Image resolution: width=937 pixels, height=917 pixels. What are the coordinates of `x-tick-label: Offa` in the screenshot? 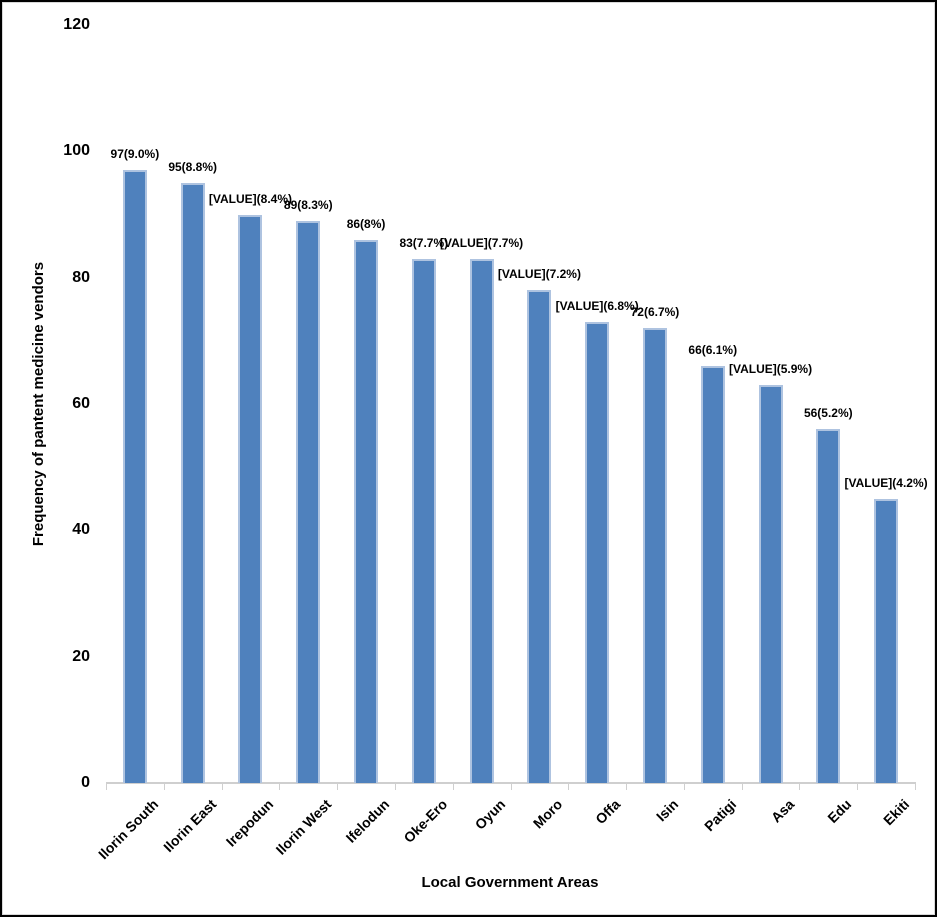 It's located at (608, 812).